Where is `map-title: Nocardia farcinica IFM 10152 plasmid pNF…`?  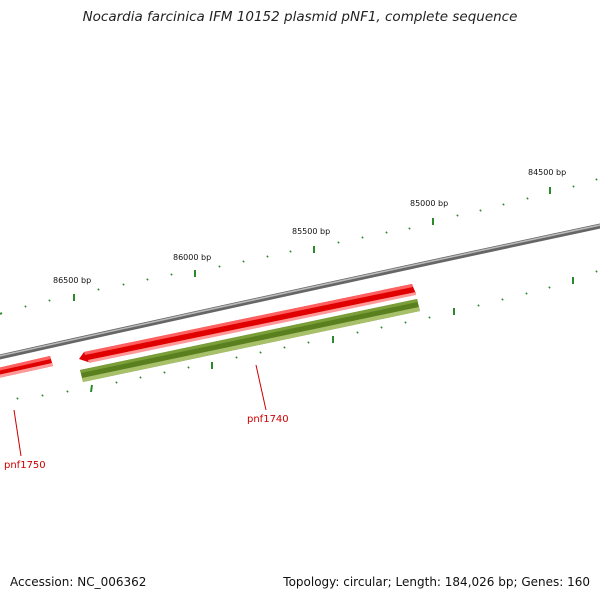 map-title: Nocardia farcinica IFM 10152 plasmid pNF… is located at coordinates (300, 17).